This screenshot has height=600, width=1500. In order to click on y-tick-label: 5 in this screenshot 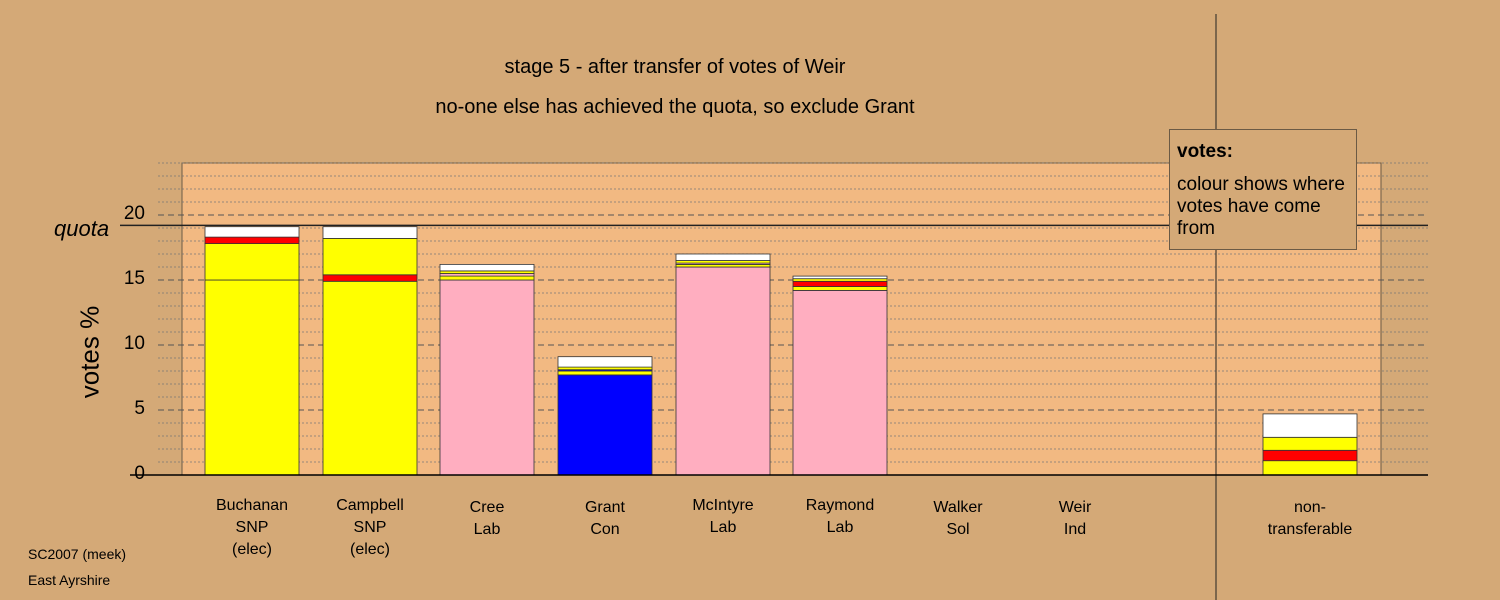, I will do `click(139, 408)`.